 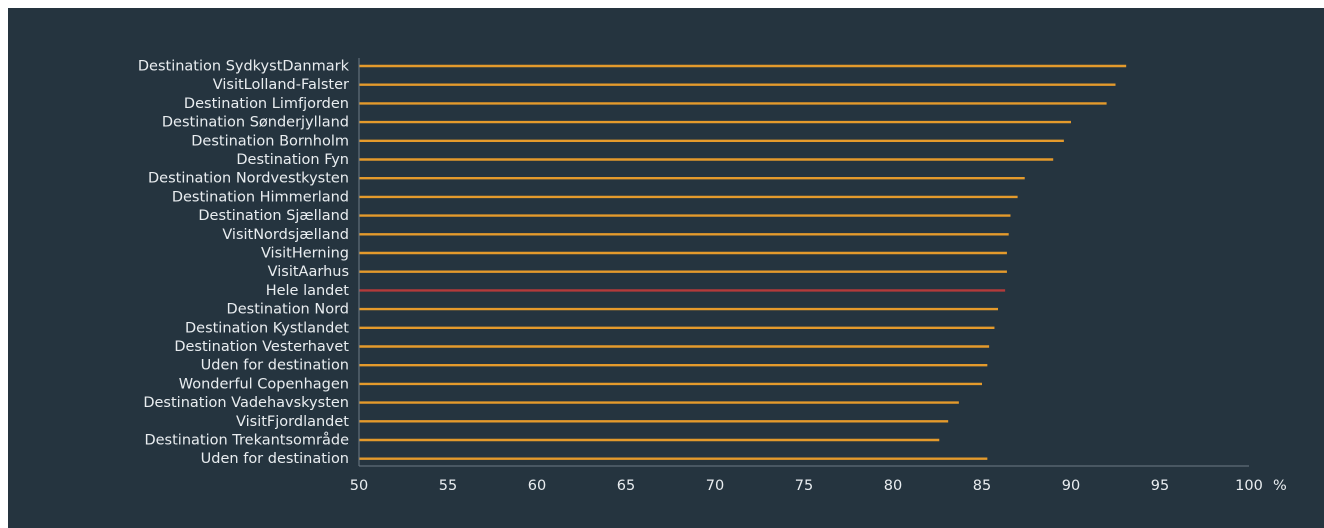 I want to click on x-tick-label: 50, so click(x=359, y=486).